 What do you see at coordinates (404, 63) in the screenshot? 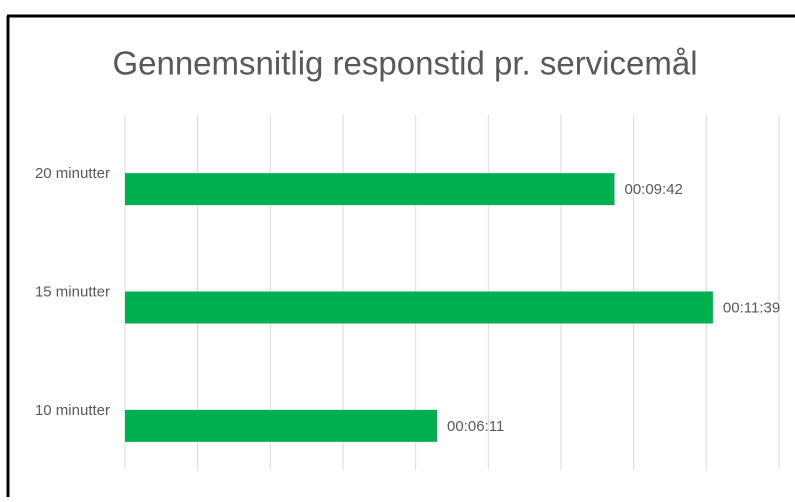
I see `chart-title: Gennemsnitlig responstid pr. servicemål` at bounding box center [404, 63].